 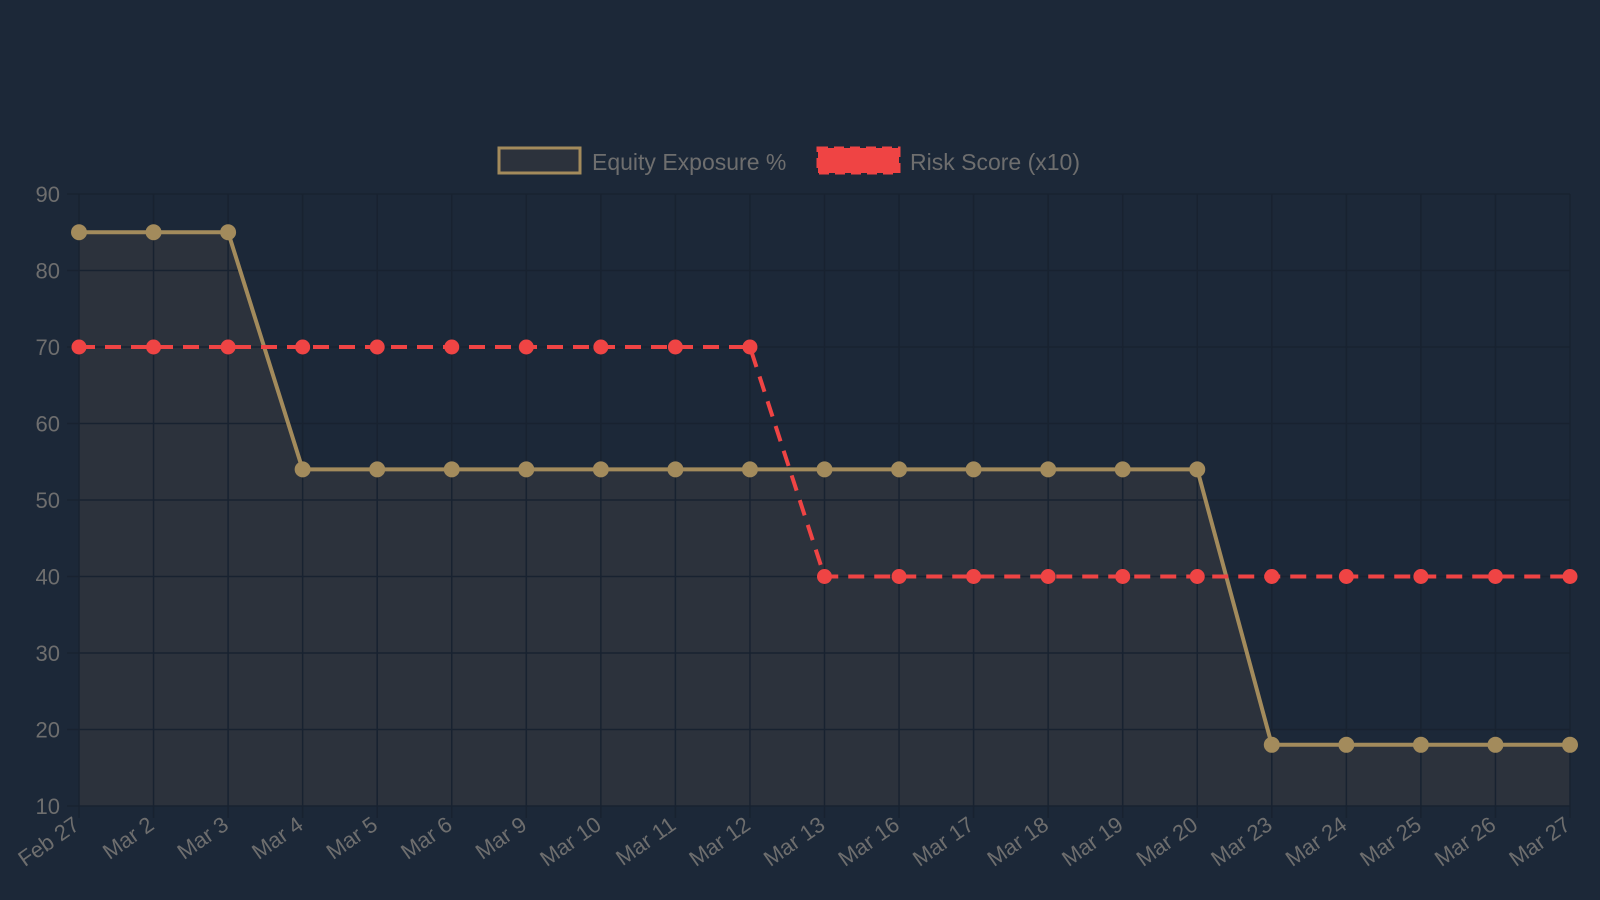 What do you see at coordinates (570, 842) in the screenshot?
I see `x-tick-label: Mar 10` at bounding box center [570, 842].